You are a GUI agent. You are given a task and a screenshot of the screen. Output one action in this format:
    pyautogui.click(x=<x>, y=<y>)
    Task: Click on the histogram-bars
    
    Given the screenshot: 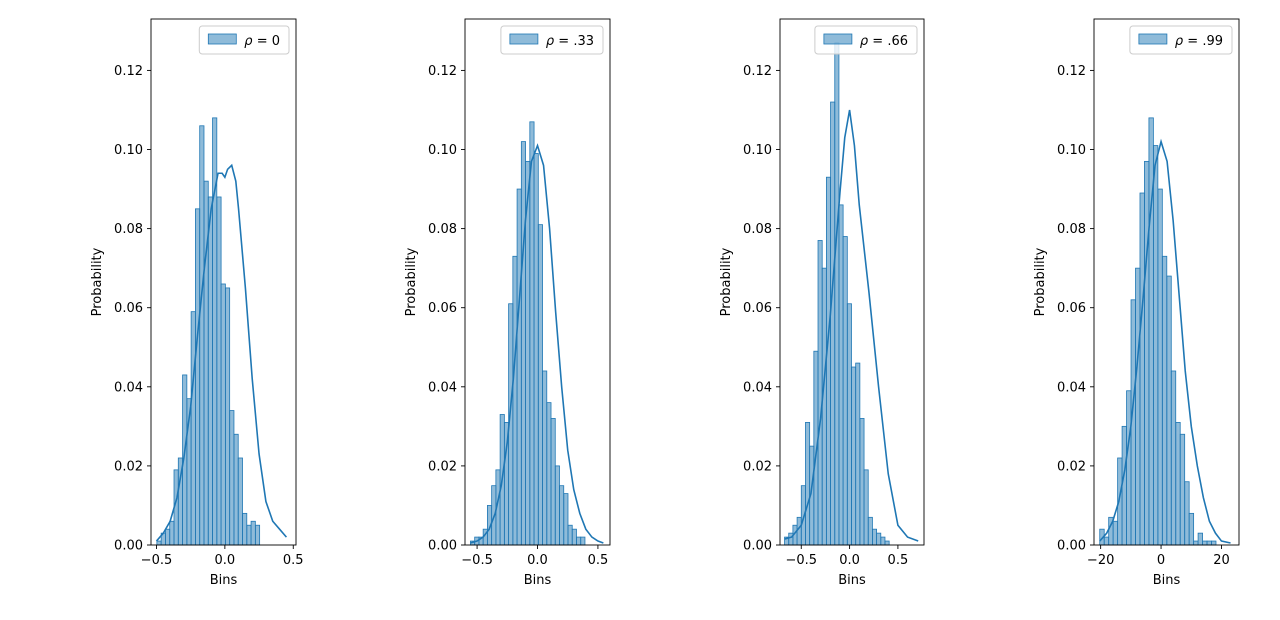 What is the action you would take?
    pyautogui.click(x=208, y=331)
    